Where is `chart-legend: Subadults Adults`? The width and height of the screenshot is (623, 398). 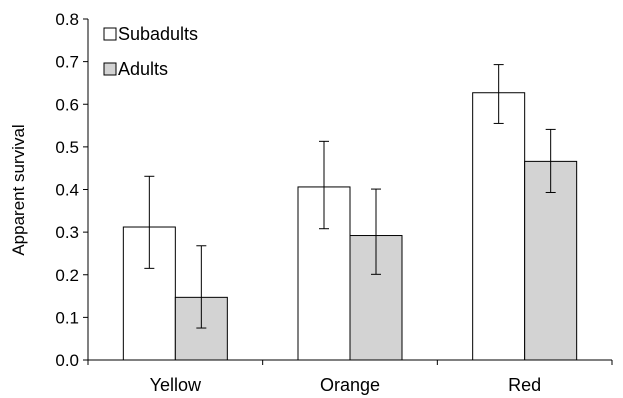 chart-legend: Subadults Adults is located at coordinates (150, 51).